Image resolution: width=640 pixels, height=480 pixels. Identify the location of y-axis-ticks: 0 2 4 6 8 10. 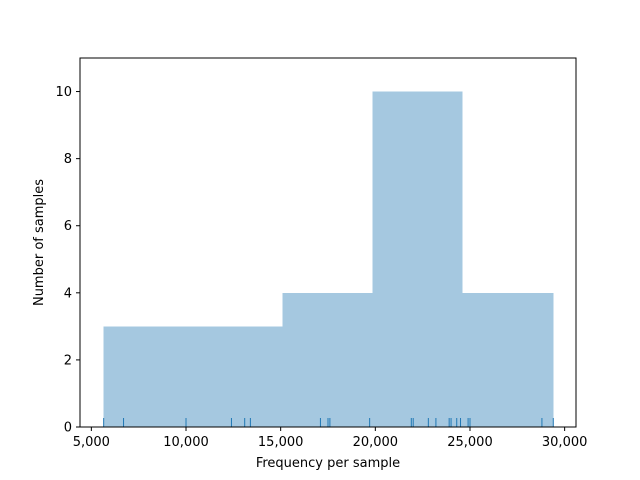
(67, 260).